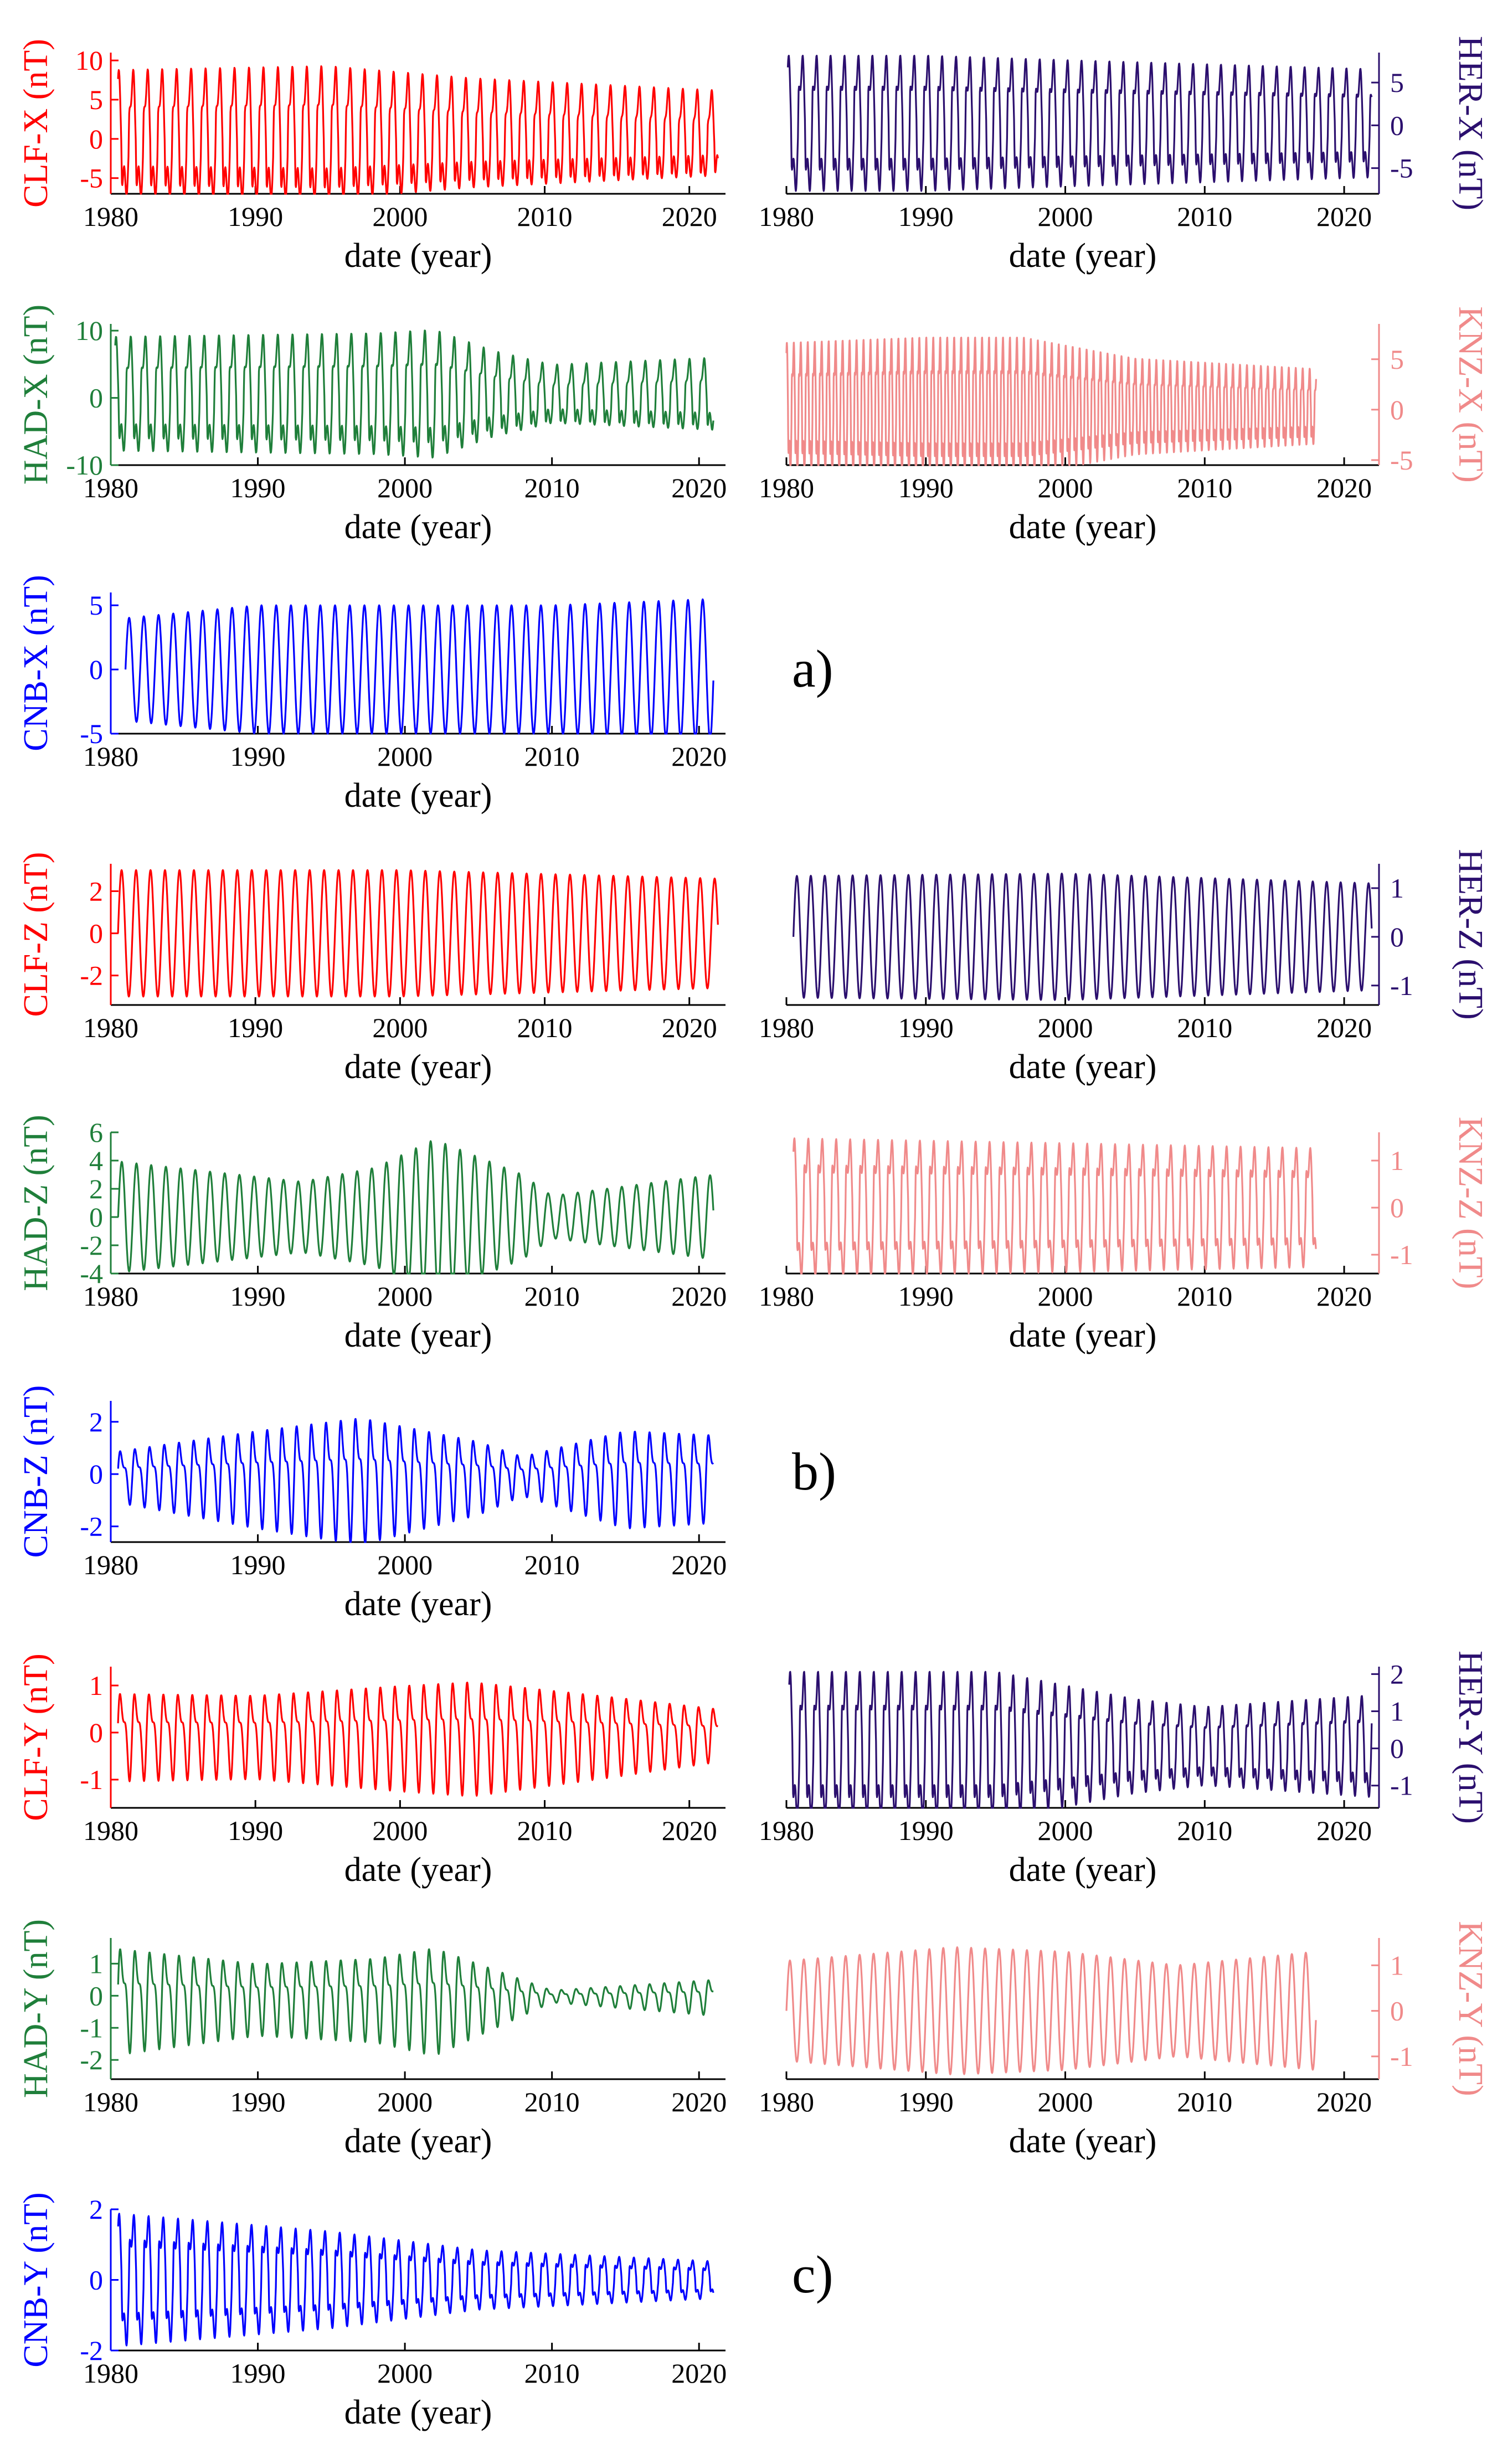 The width and height of the screenshot is (1487, 2464). What do you see at coordinates (1081, 1740) in the screenshot?
I see `series-line-her-y` at bounding box center [1081, 1740].